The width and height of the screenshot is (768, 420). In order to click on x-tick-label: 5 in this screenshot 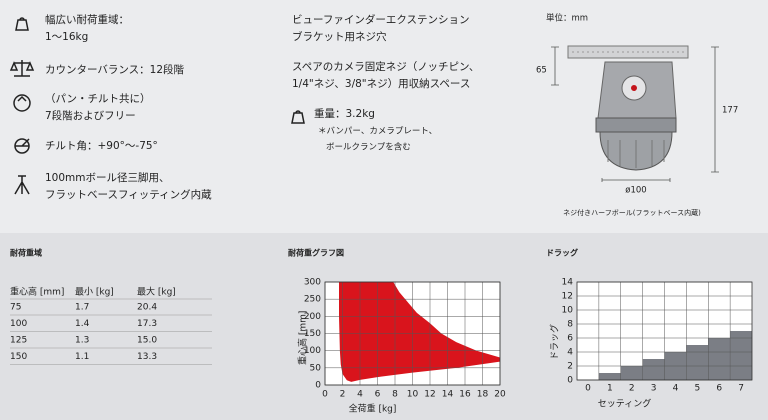, I will do `click(697, 389)`.